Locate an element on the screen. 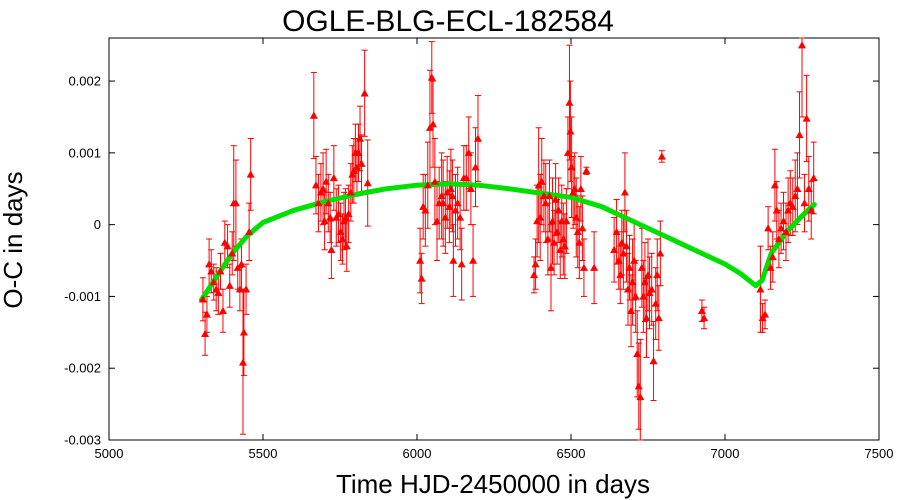  x-tick-label: 7500 is located at coordinates (879, 453).